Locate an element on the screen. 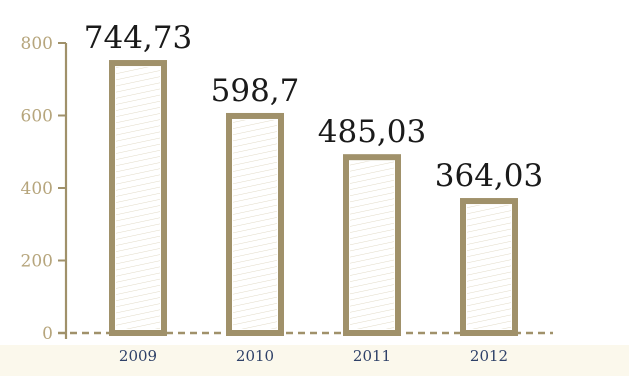  data-label: 744,73 is located at coordinates (138, 38).